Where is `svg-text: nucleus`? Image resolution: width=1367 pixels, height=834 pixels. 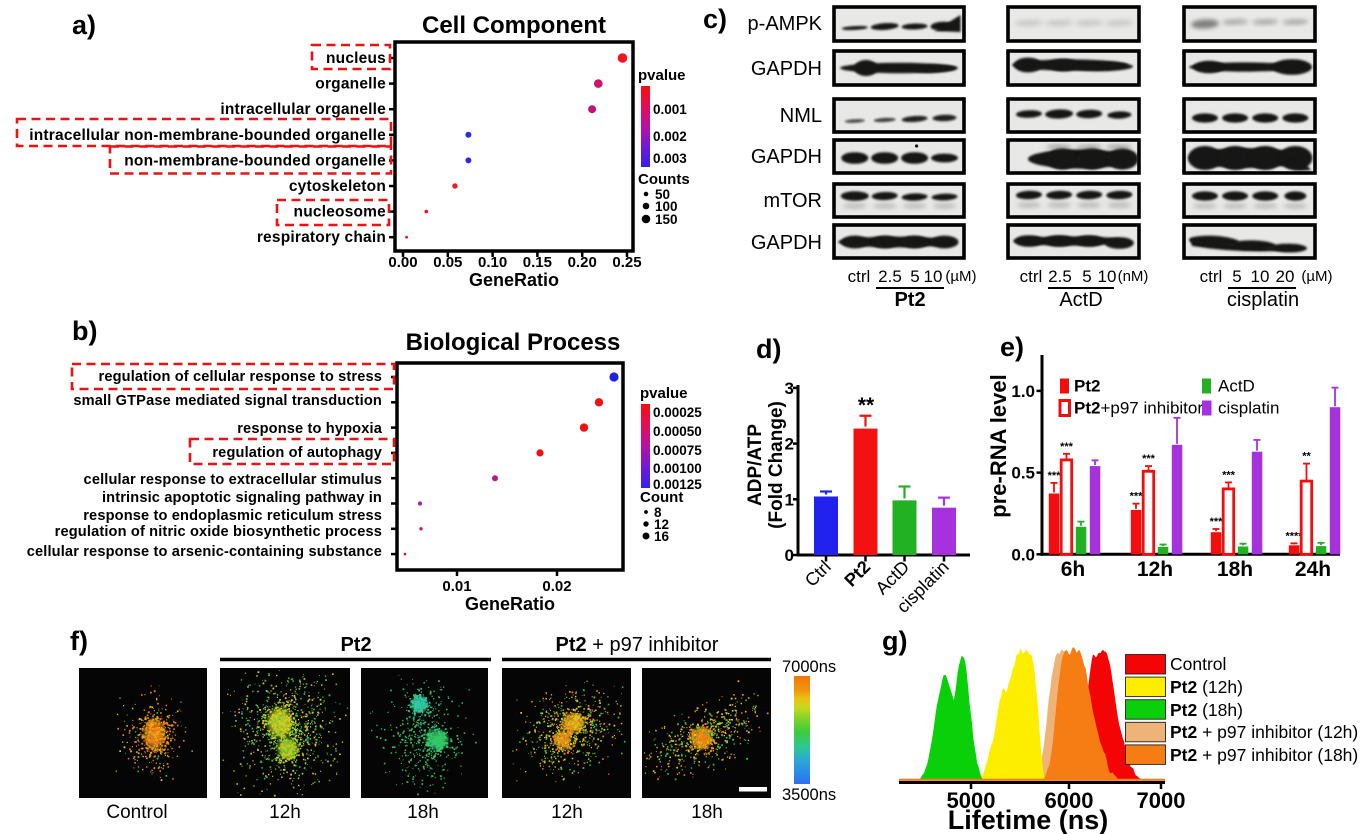 svg-text: nucleus is located at coordinates (356, 58).